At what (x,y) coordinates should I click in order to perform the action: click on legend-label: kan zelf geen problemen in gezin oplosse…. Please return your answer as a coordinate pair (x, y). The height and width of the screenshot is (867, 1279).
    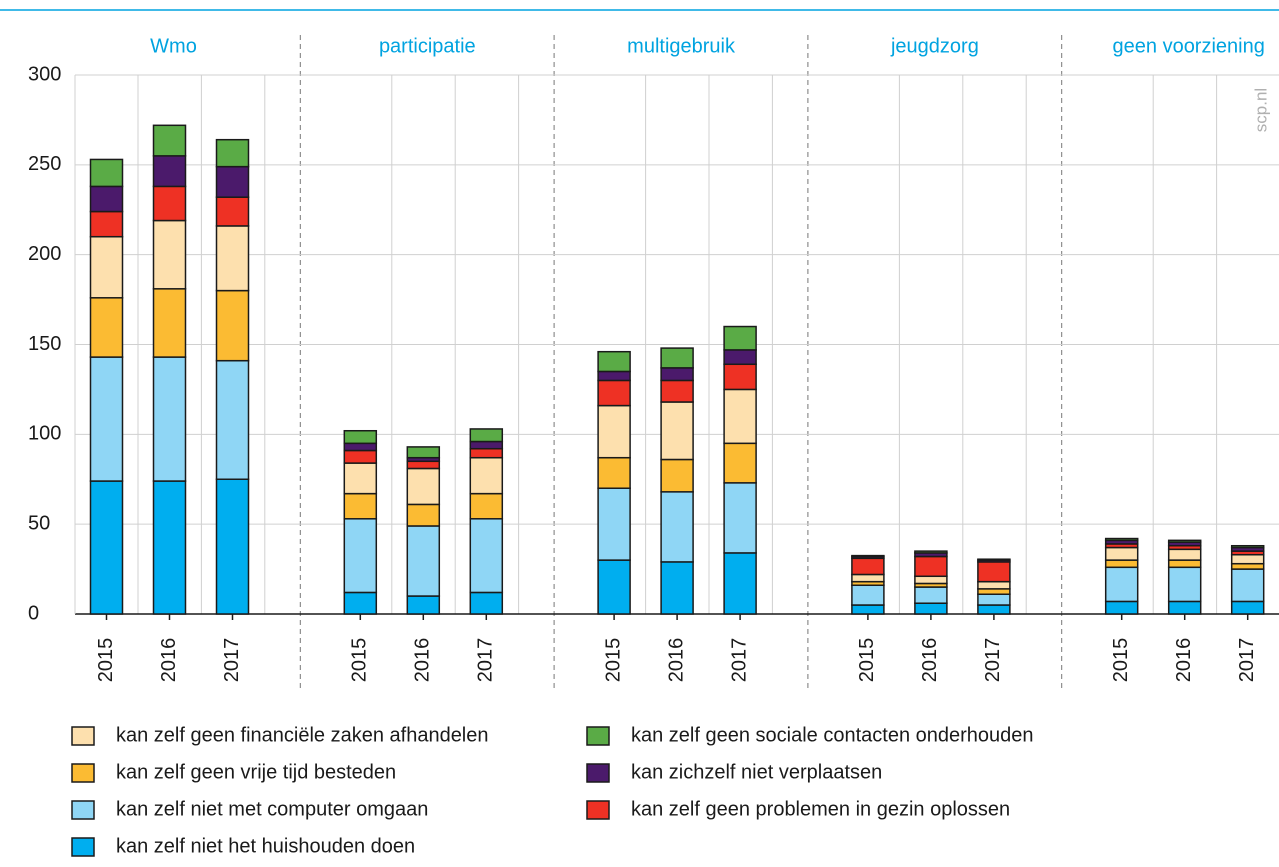
    Looking at the image, I should click on (820, 809).